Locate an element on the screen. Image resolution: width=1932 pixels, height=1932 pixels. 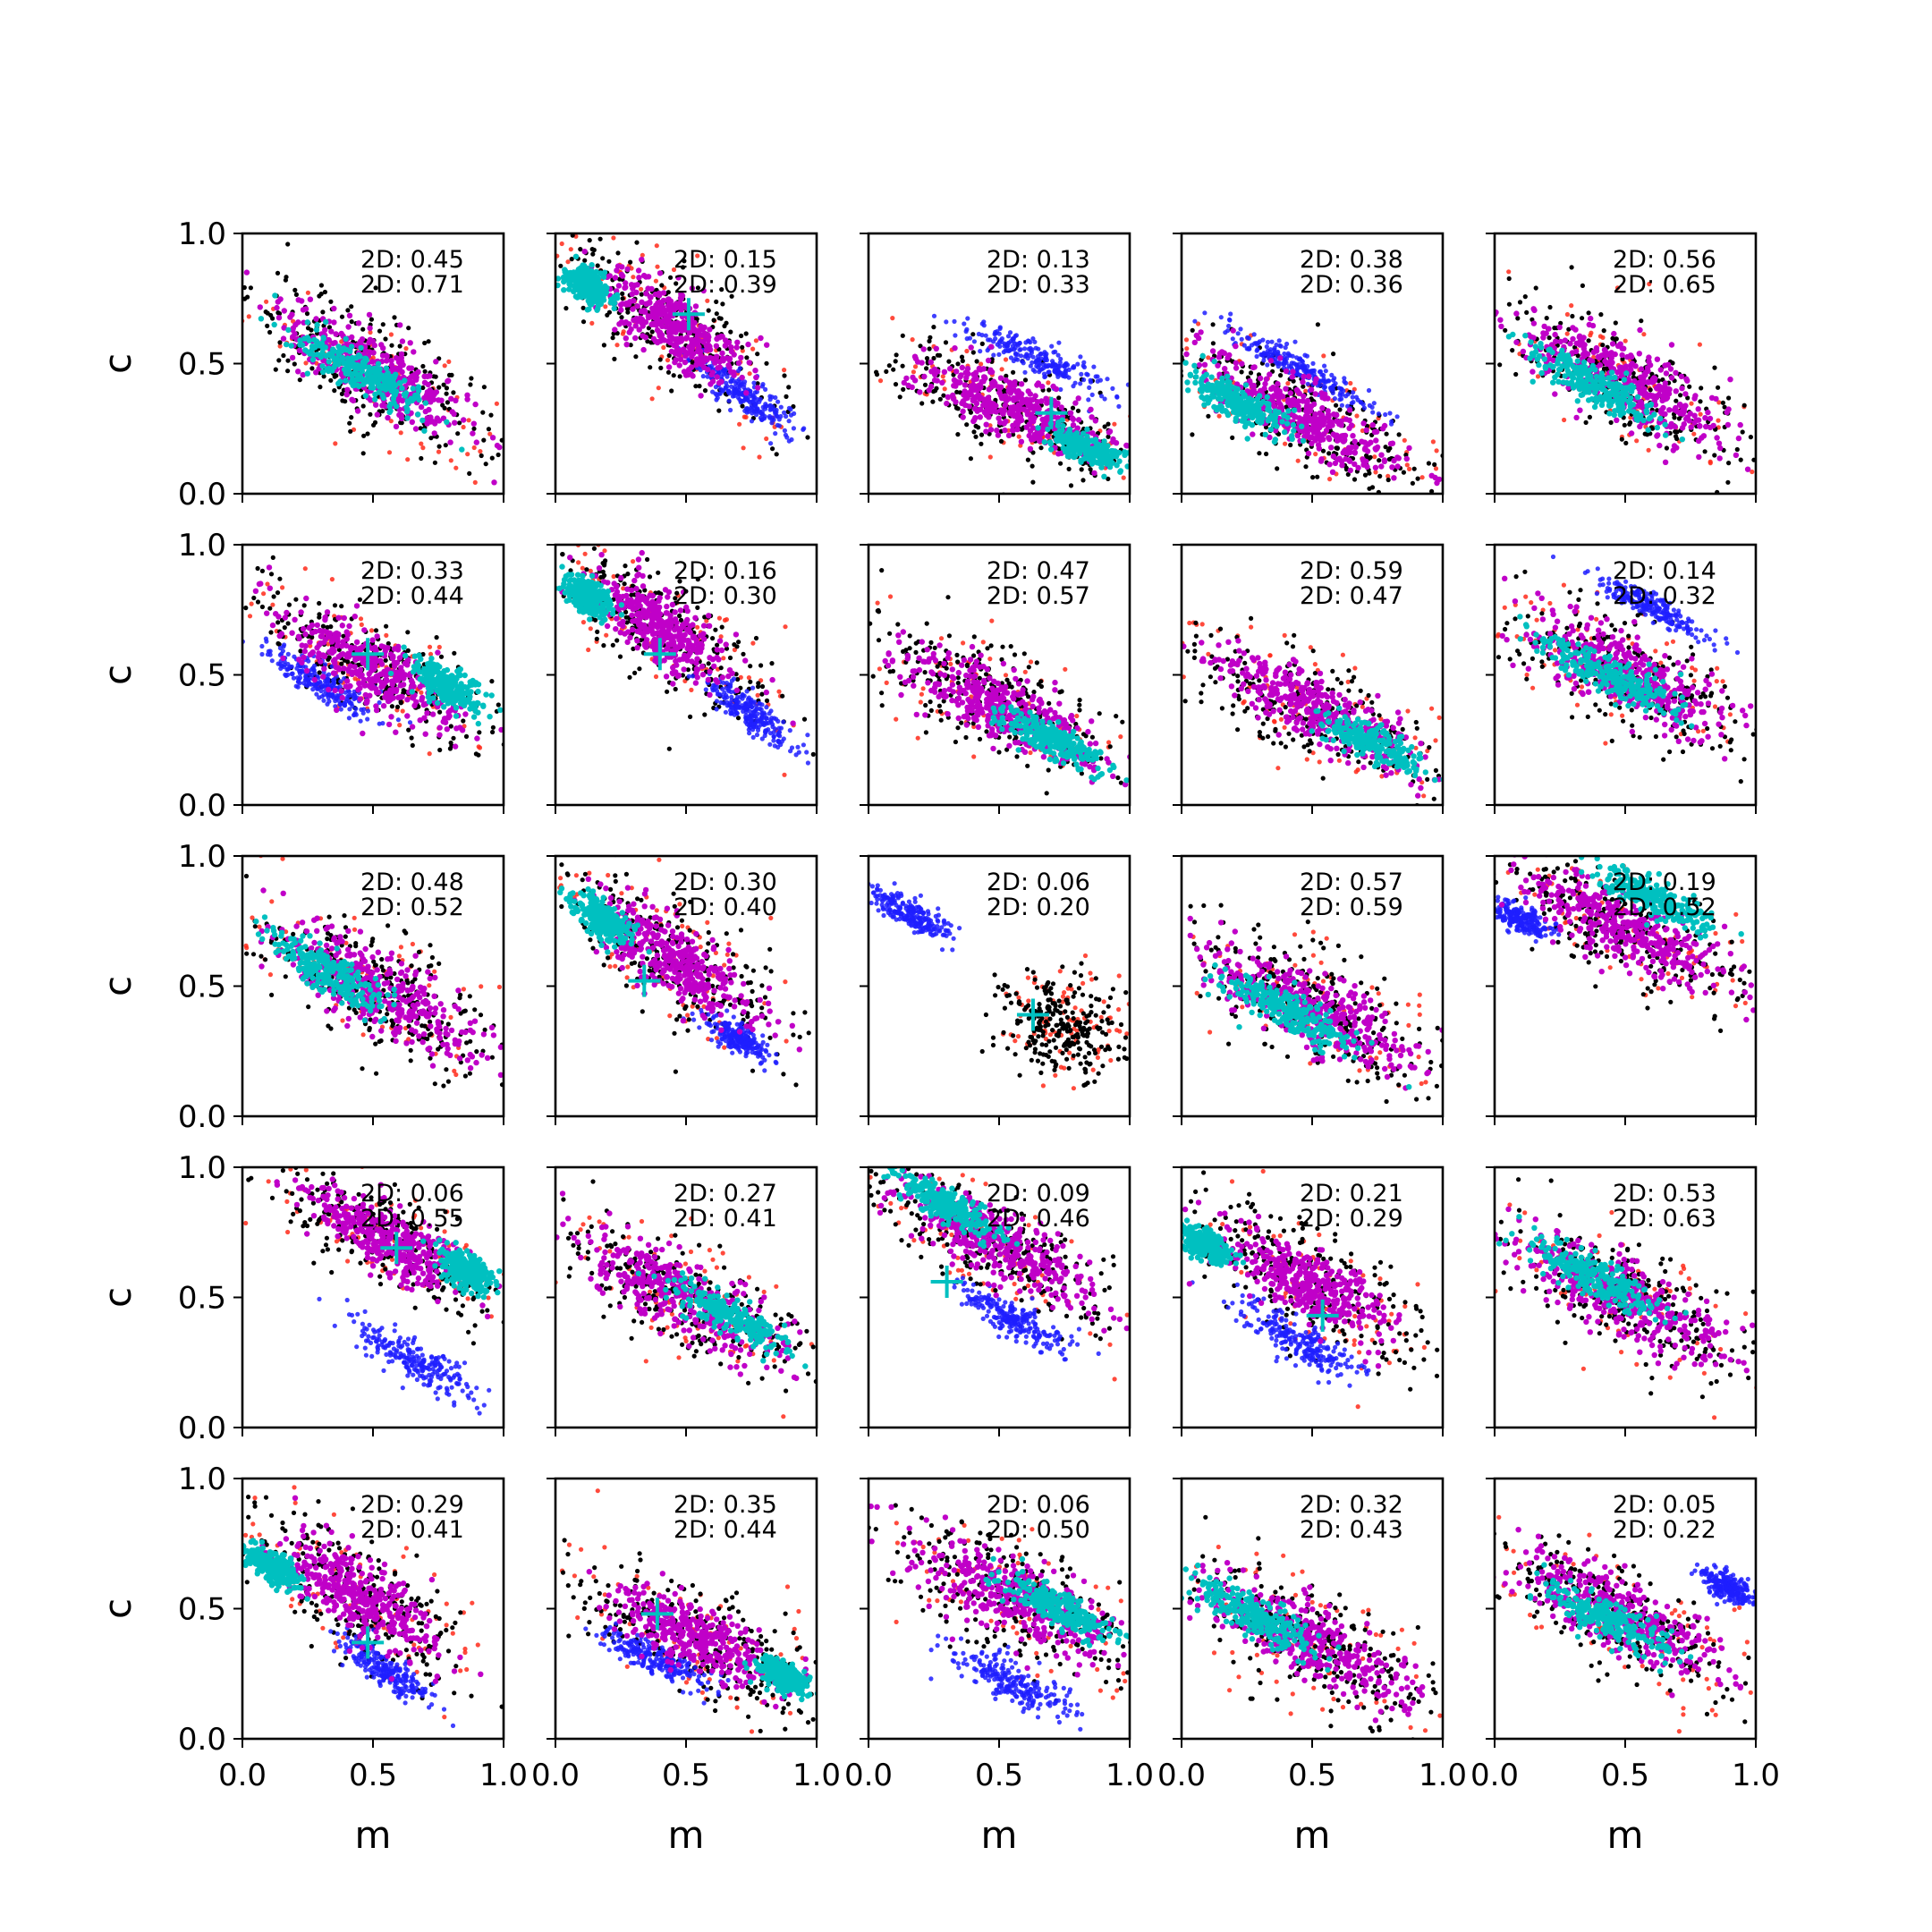
annotation-line-1: 2D: 0.45 is located at coordinates (412, 260).